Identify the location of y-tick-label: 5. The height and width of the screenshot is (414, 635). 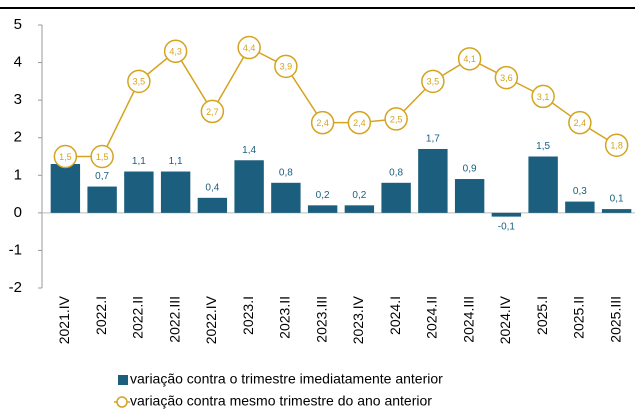
(18, 24).